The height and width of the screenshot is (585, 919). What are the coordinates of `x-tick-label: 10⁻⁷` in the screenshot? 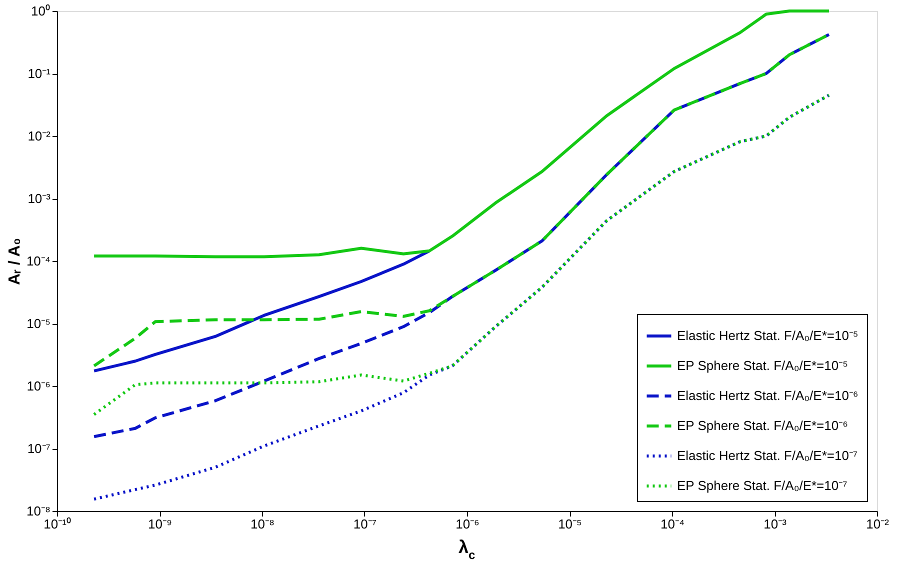 It's located at (365, 524).